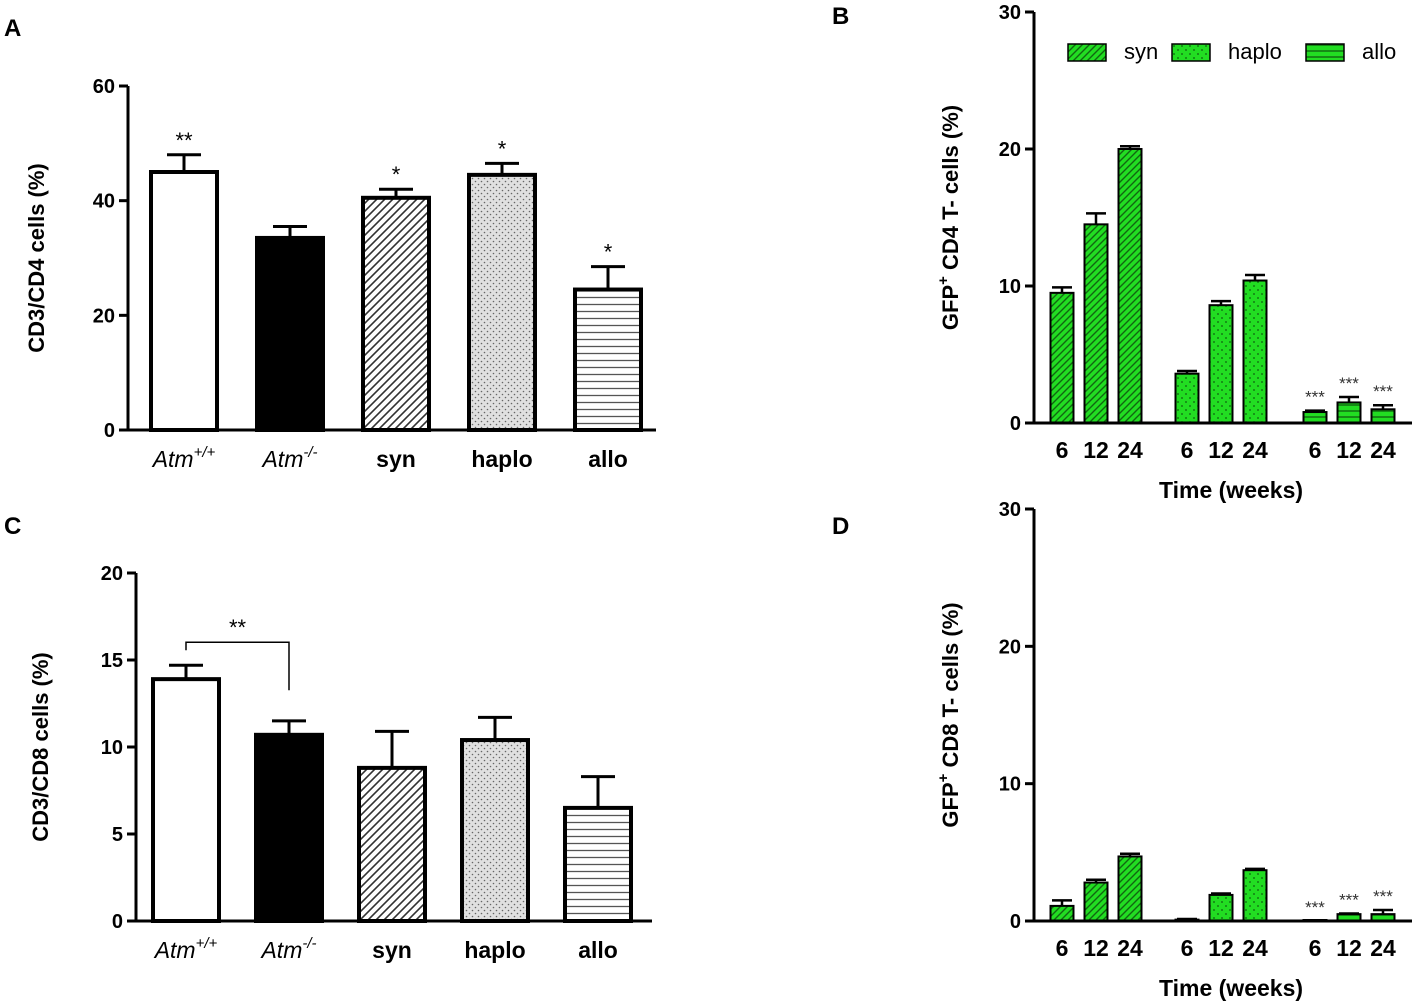 The image size is (1418, 1002). What do you see at coordinates (185, 949) in the screenshot?
I see `panel-c-category-label-0: Atm+/+` at bounding box center [185, 949].